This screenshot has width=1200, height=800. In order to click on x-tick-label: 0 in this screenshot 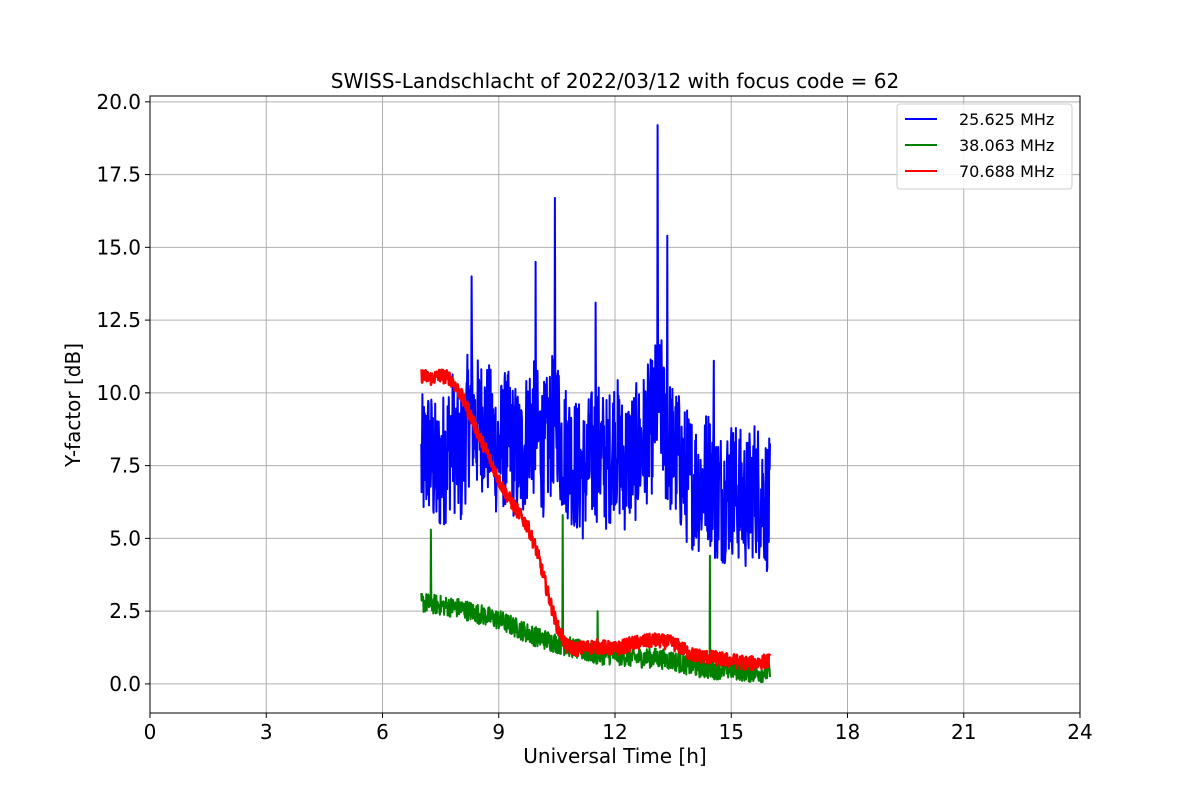, I will do `click(150, 732)`.